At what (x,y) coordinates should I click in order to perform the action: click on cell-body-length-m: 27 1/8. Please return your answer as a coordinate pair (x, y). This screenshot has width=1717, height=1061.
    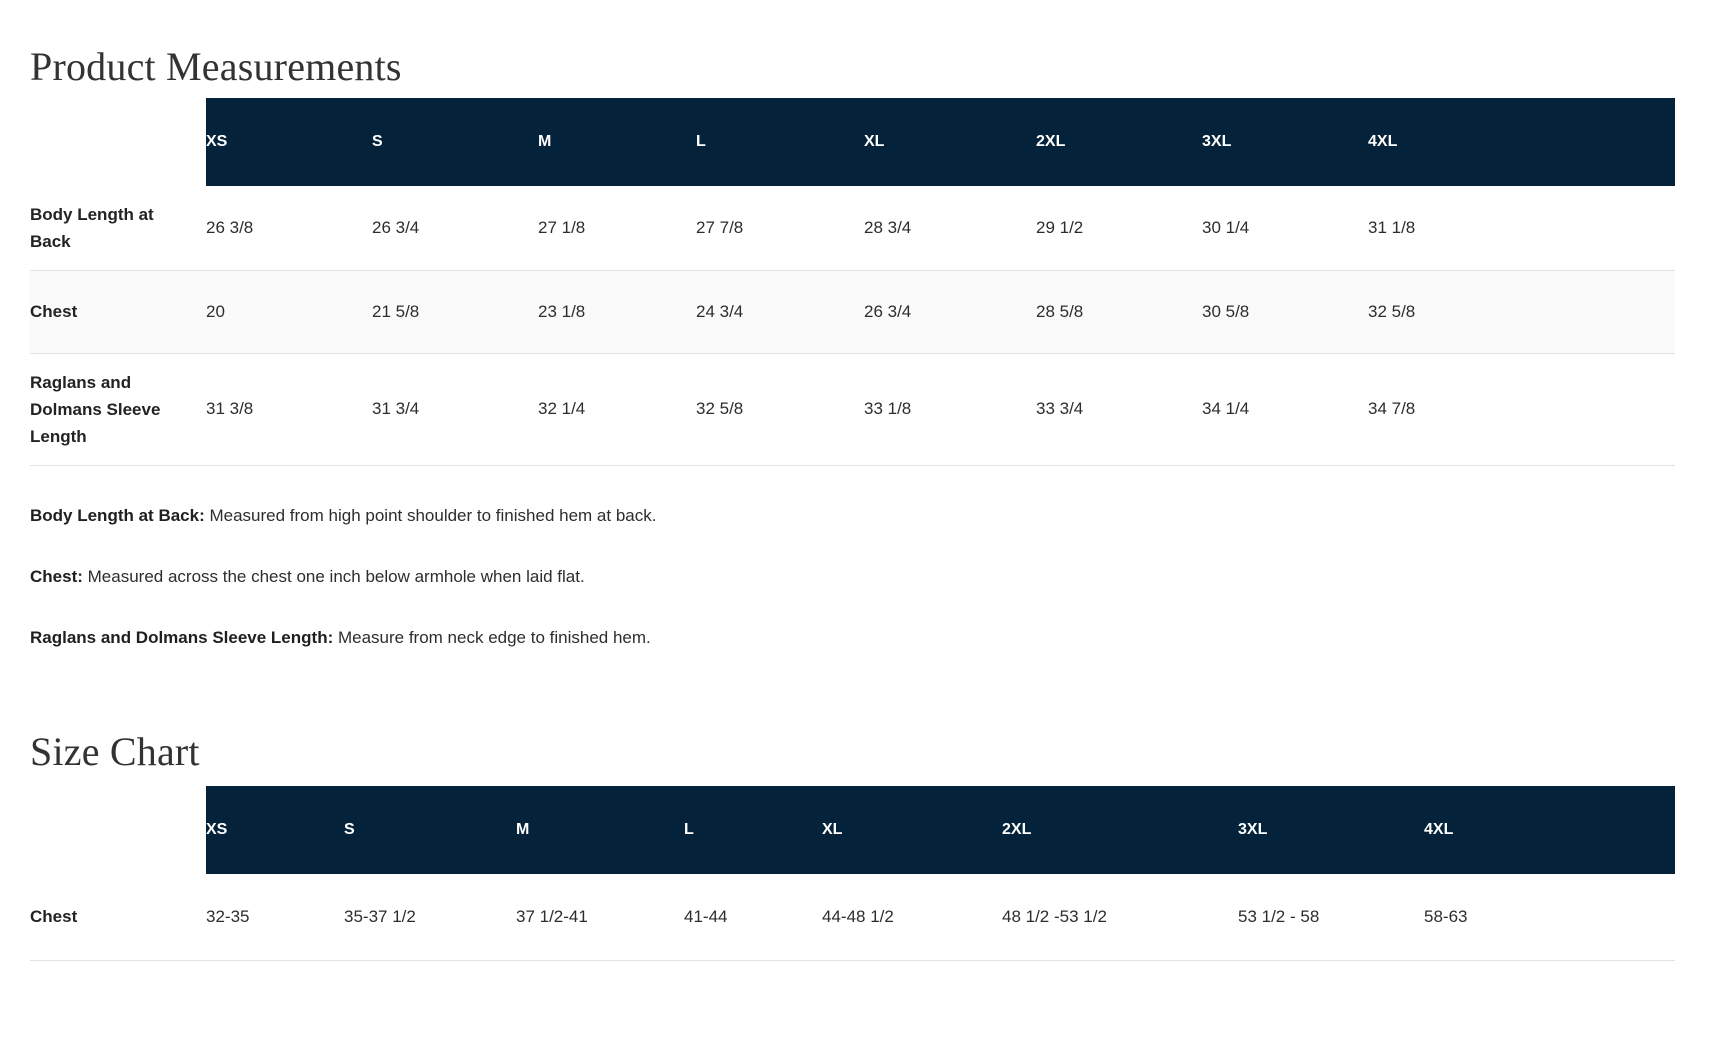
    Looking at the image, I should click on (617, 228).